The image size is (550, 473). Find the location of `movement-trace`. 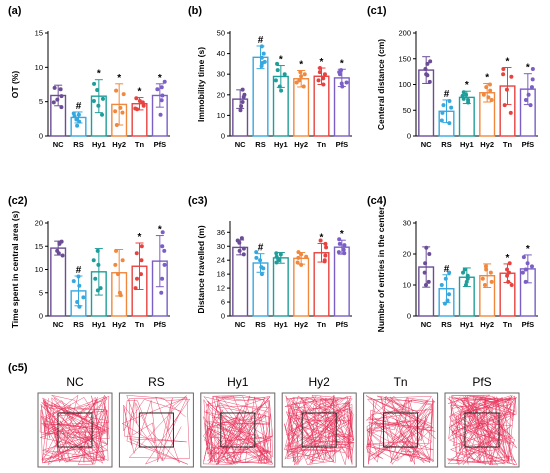

movement-trace is located at coordinates (237, 429).